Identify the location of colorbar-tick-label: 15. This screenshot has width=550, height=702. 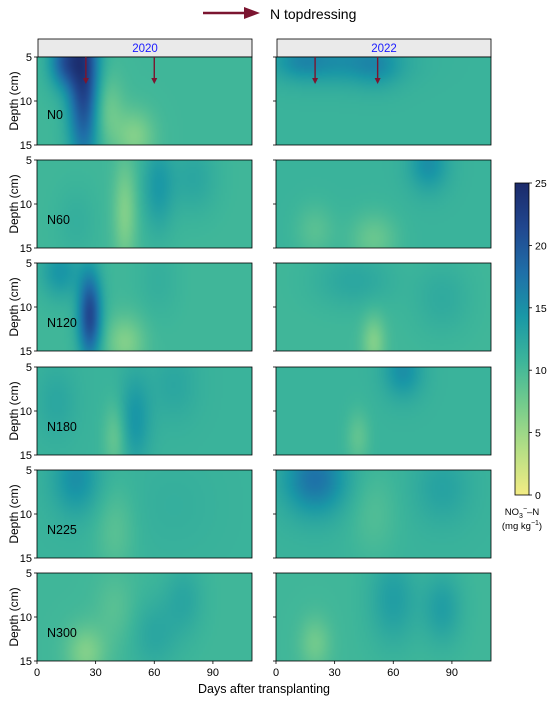
(541, 309).